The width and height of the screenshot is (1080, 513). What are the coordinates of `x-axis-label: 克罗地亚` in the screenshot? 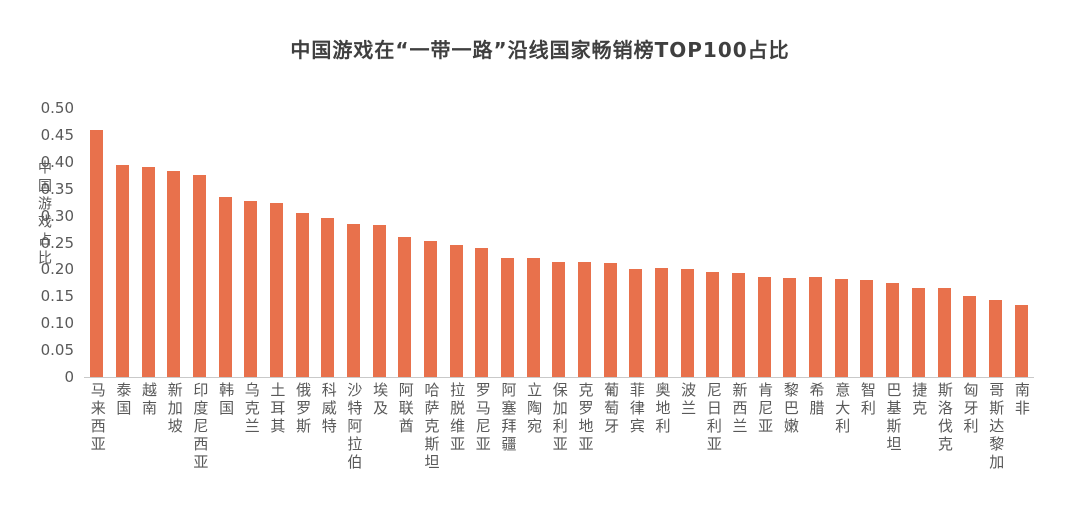 It's located at (585, 418).